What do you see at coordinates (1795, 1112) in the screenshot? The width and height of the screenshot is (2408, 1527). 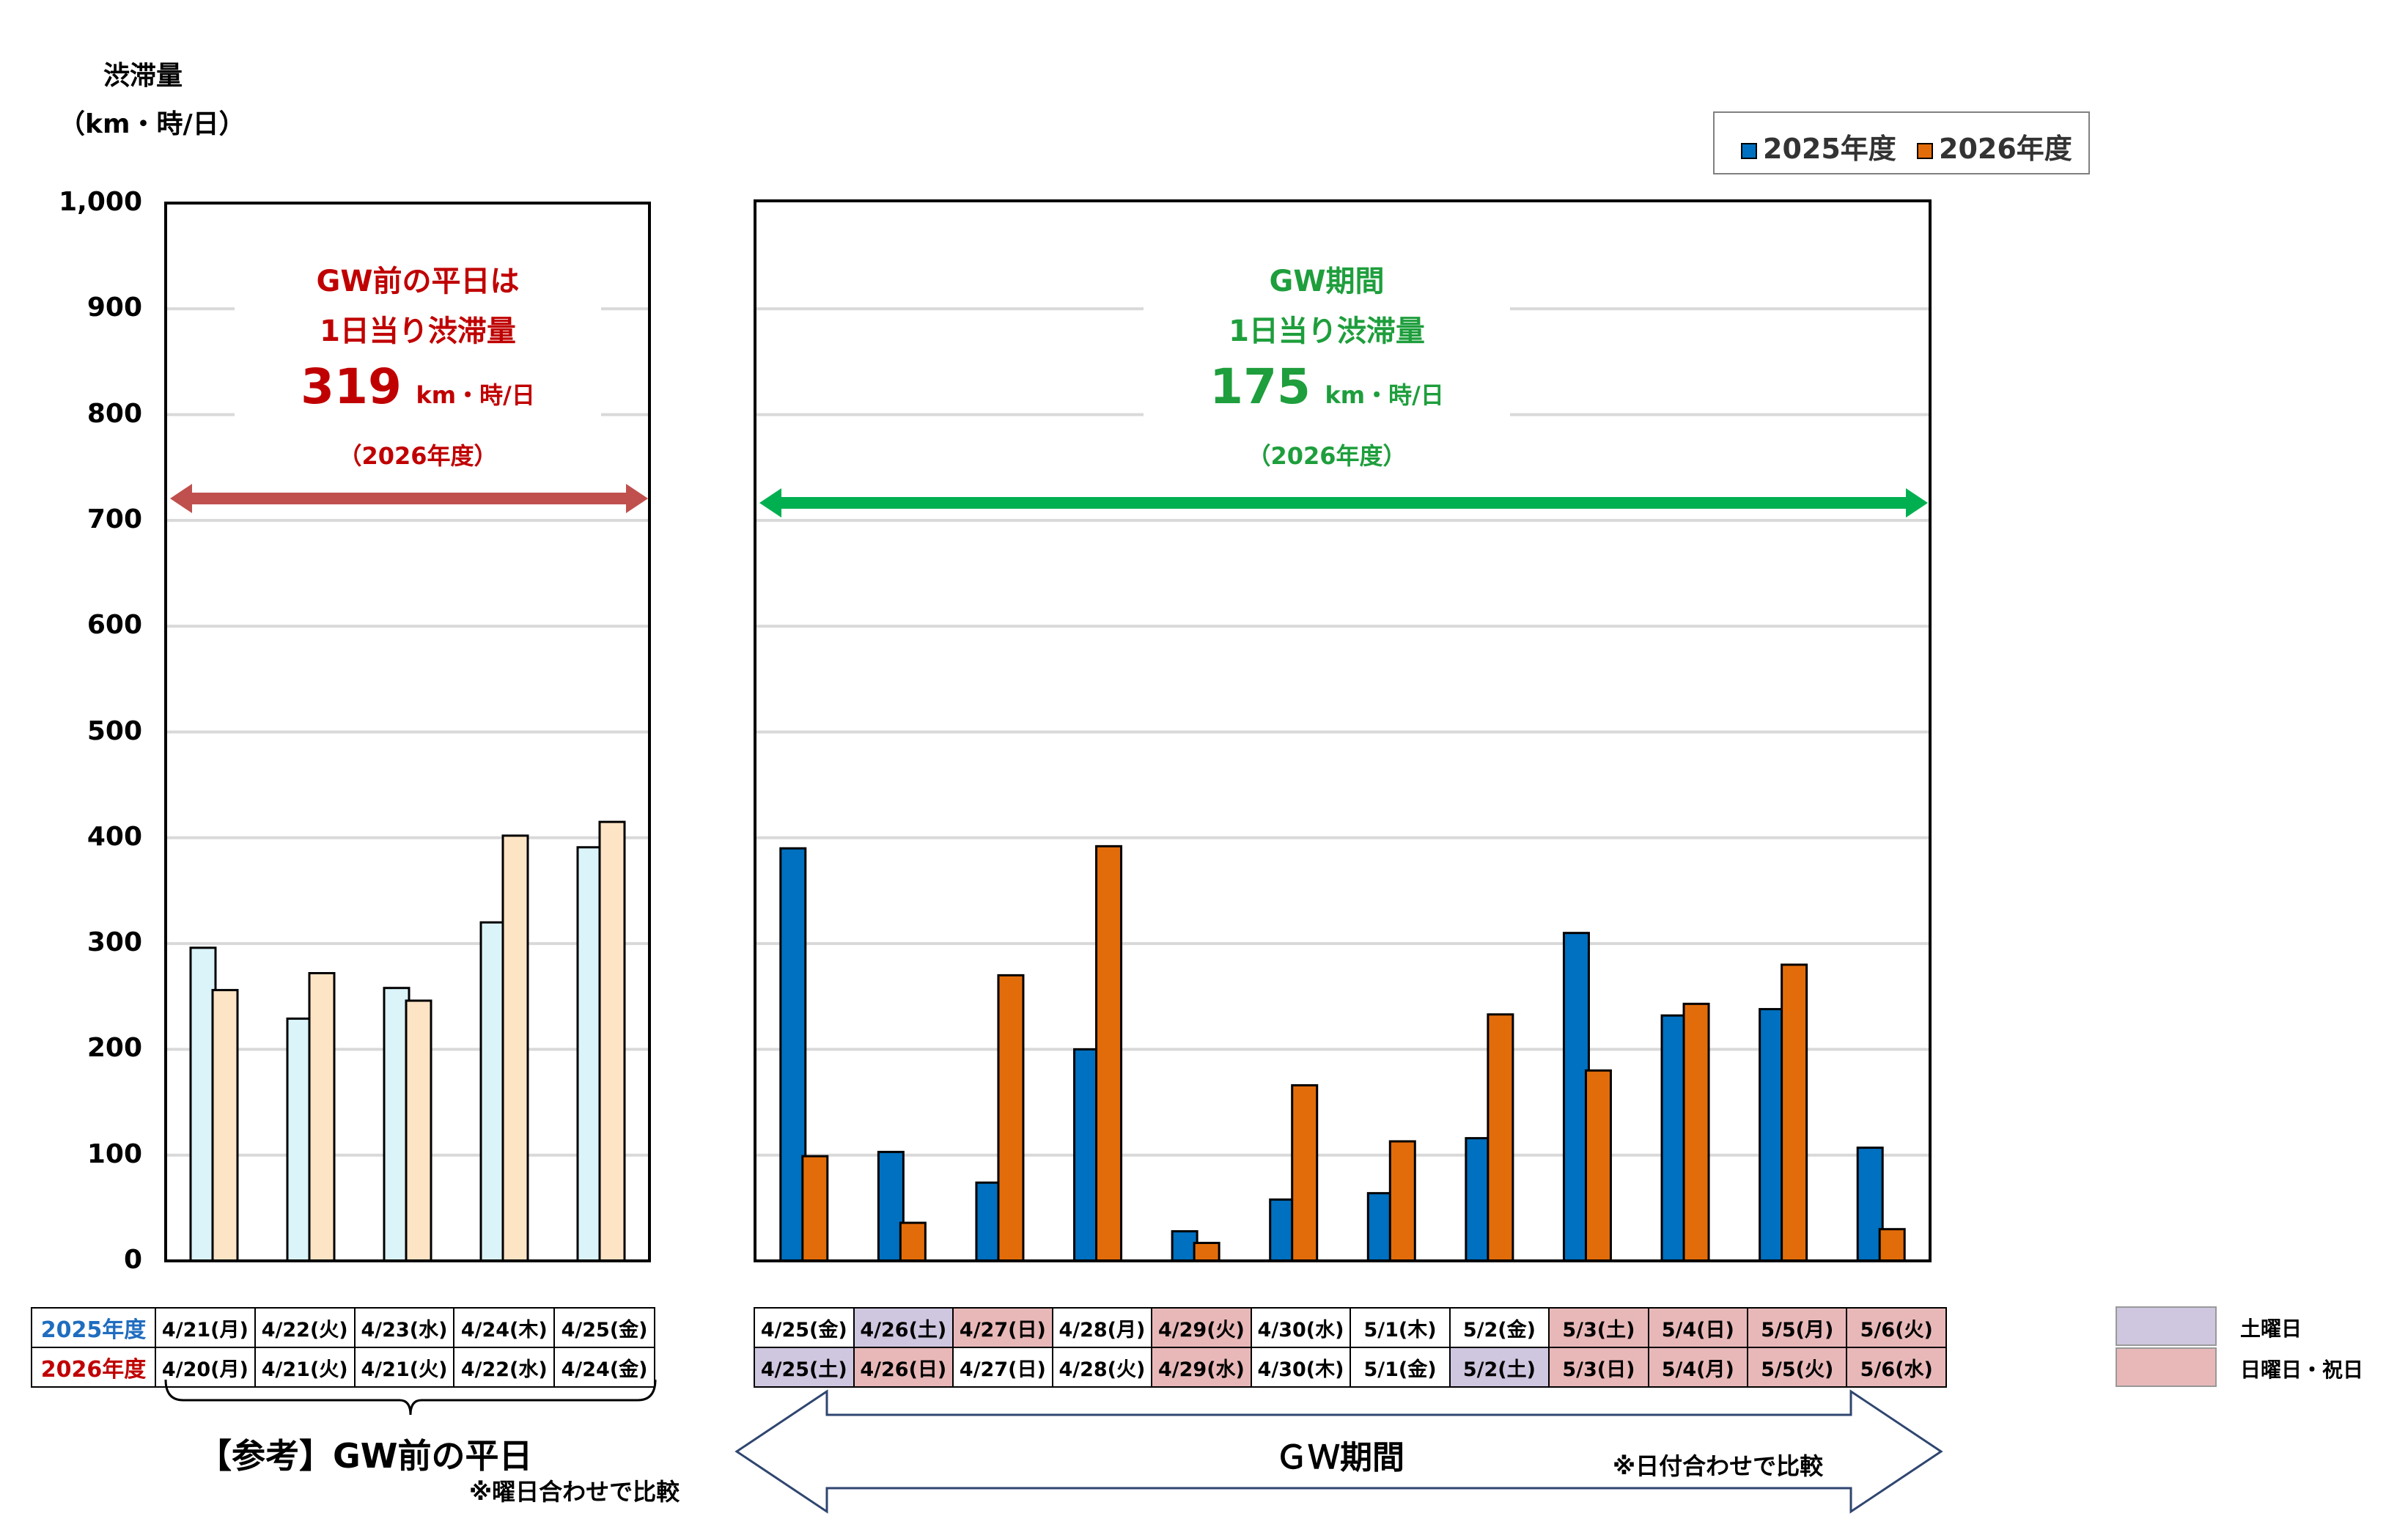 I see `bar-2026年度-10` at bounding box center [1795, 1112].